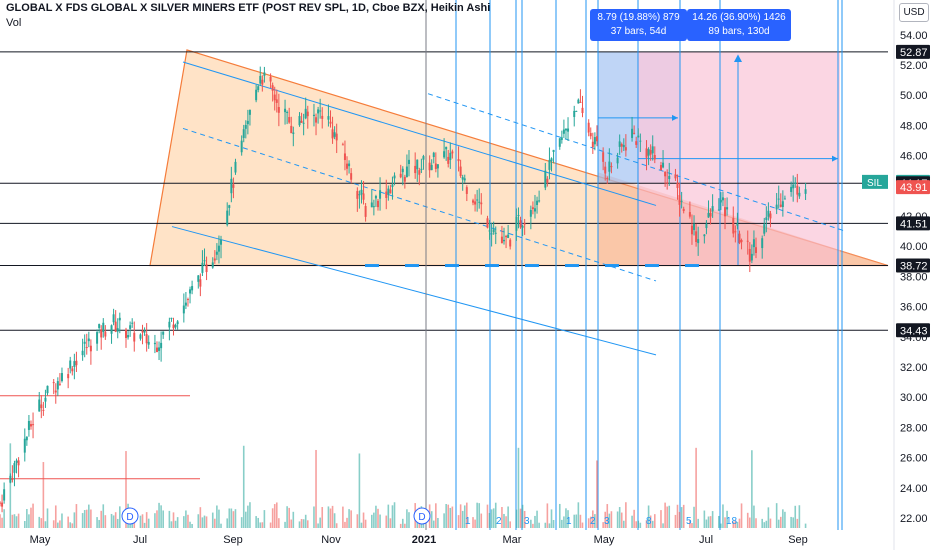  What do you see at coordinates (914, 36) in the screenshot?
I see `y-tick-label: 54.00` at bounding box center [914, 36].